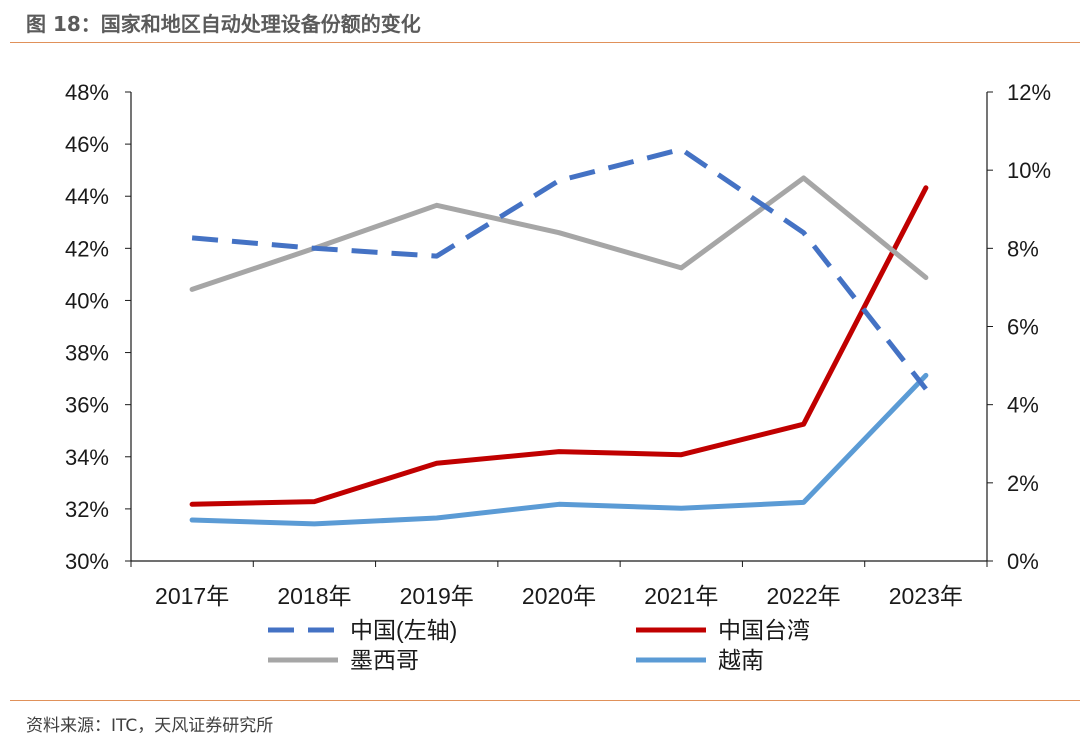  What do you see at coordinates (87, 196) in the screenshot?
I see `left-tick-label: 44%` at bounding box center [87, 196].